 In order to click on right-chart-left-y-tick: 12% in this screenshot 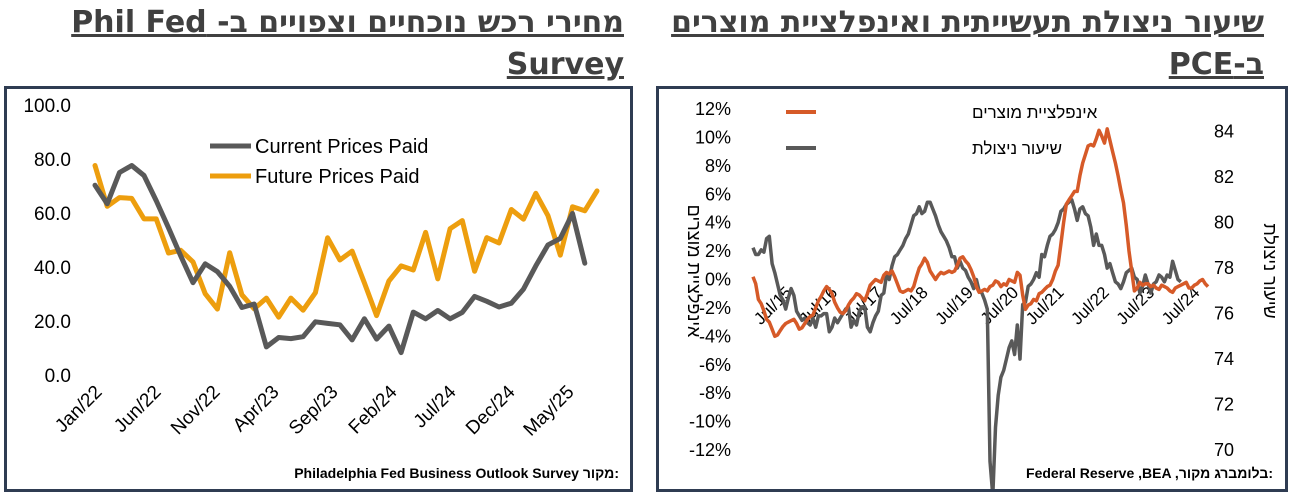, I will do `click(713, 109)`.